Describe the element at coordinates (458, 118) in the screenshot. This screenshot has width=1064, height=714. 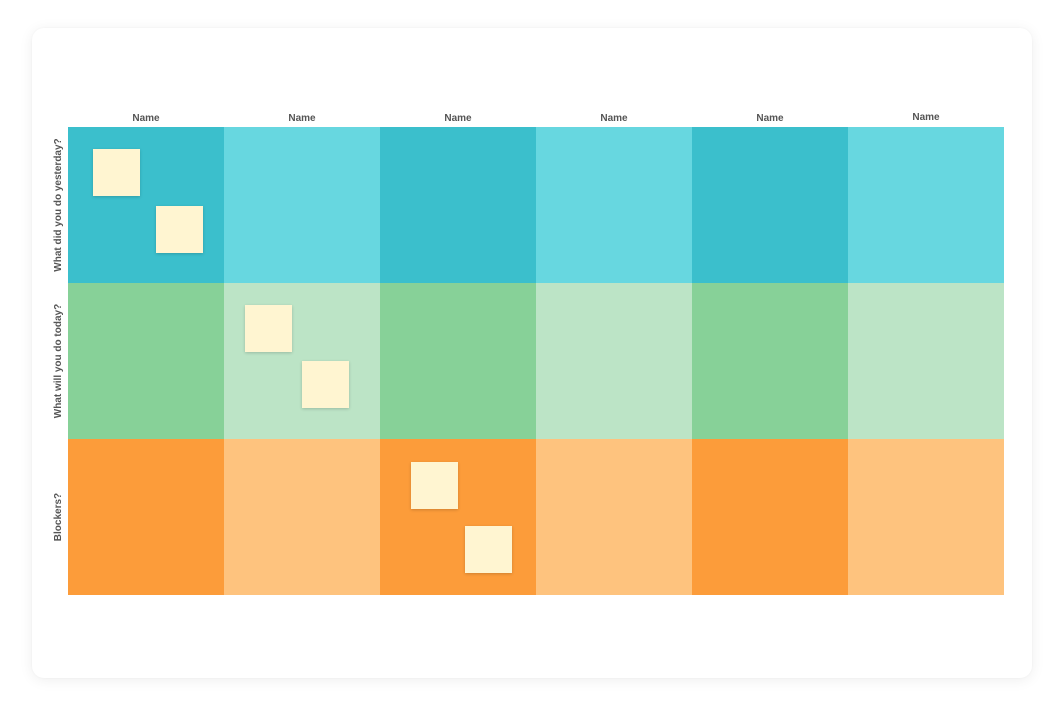
I see `column-header-3: Name` at that location.